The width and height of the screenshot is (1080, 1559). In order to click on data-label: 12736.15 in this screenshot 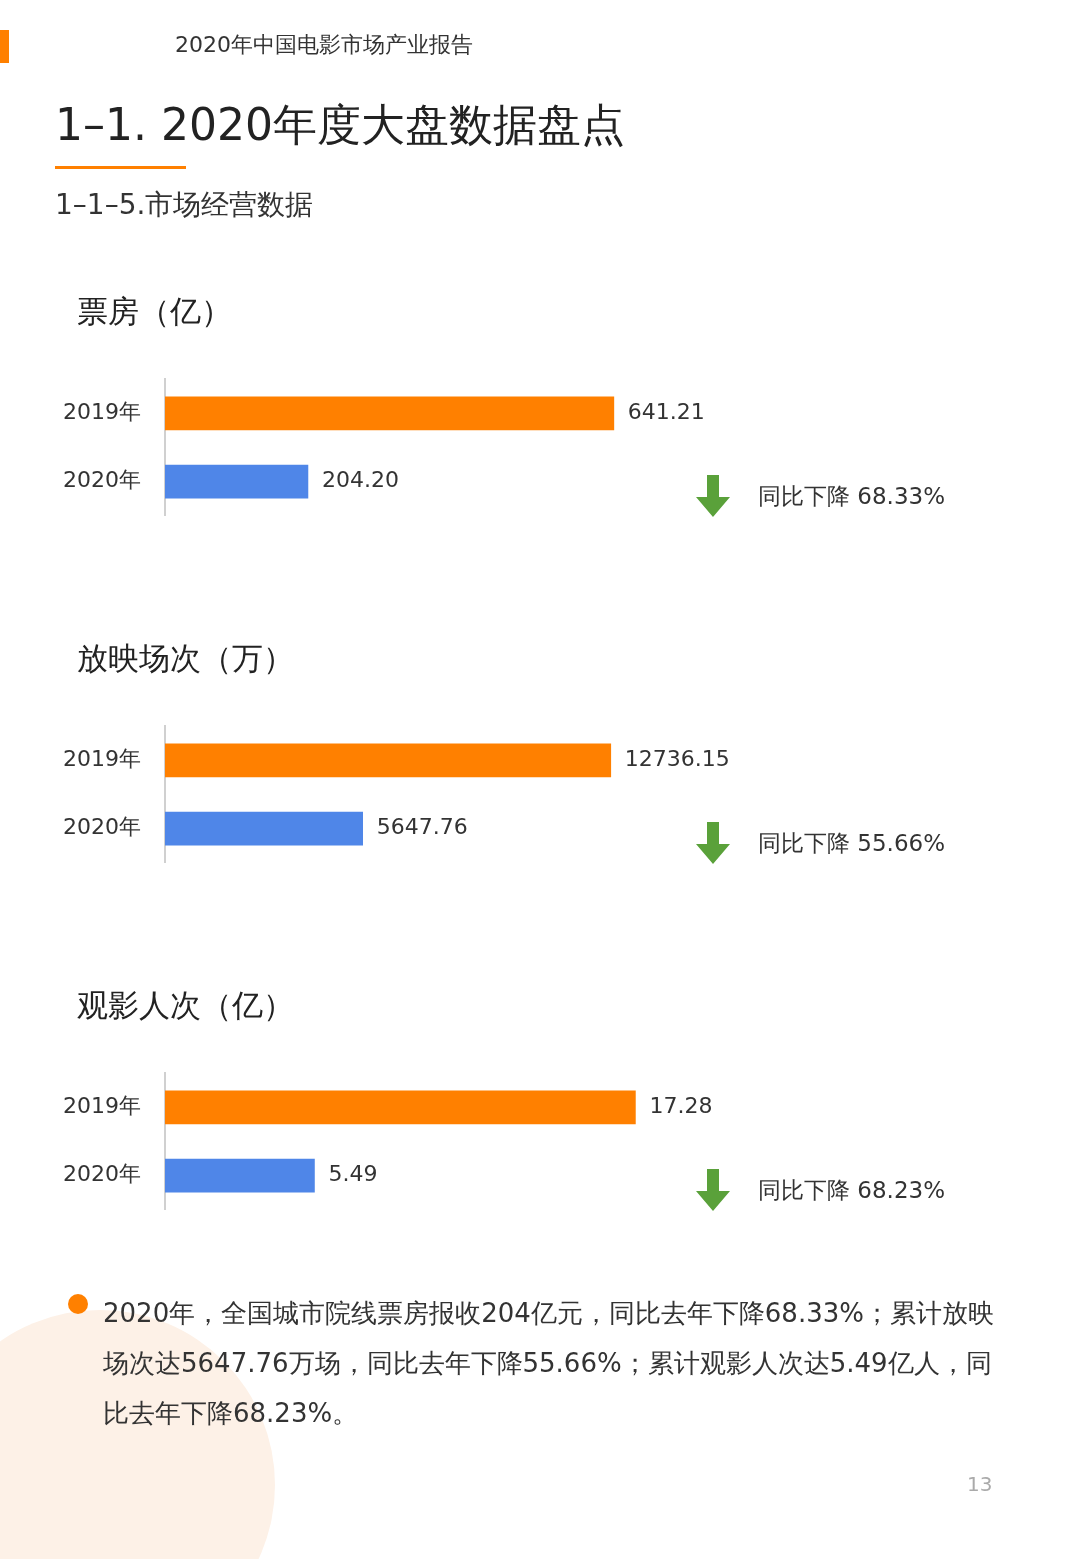, I will do `click(677, 759)`.